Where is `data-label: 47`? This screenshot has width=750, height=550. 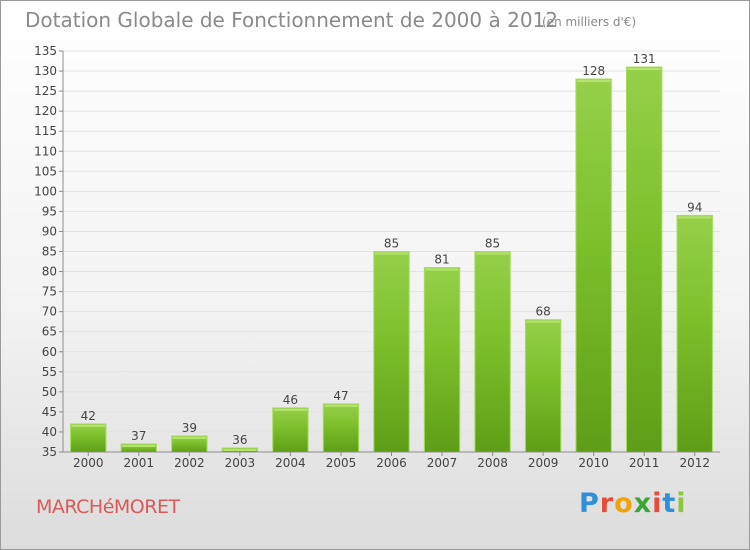 data-label: 47 is located at coordinates (340, 396).